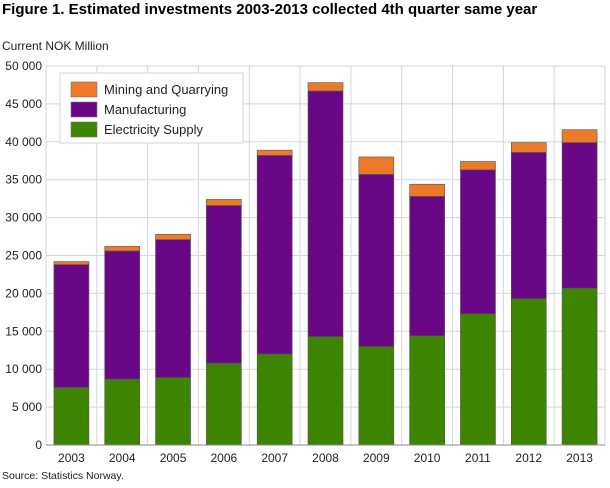 This screenshot has height=488, width=610. Describe the element at coordinates (528, 458) in the screenshot. I see `x-tick-label: 2012` at that location.